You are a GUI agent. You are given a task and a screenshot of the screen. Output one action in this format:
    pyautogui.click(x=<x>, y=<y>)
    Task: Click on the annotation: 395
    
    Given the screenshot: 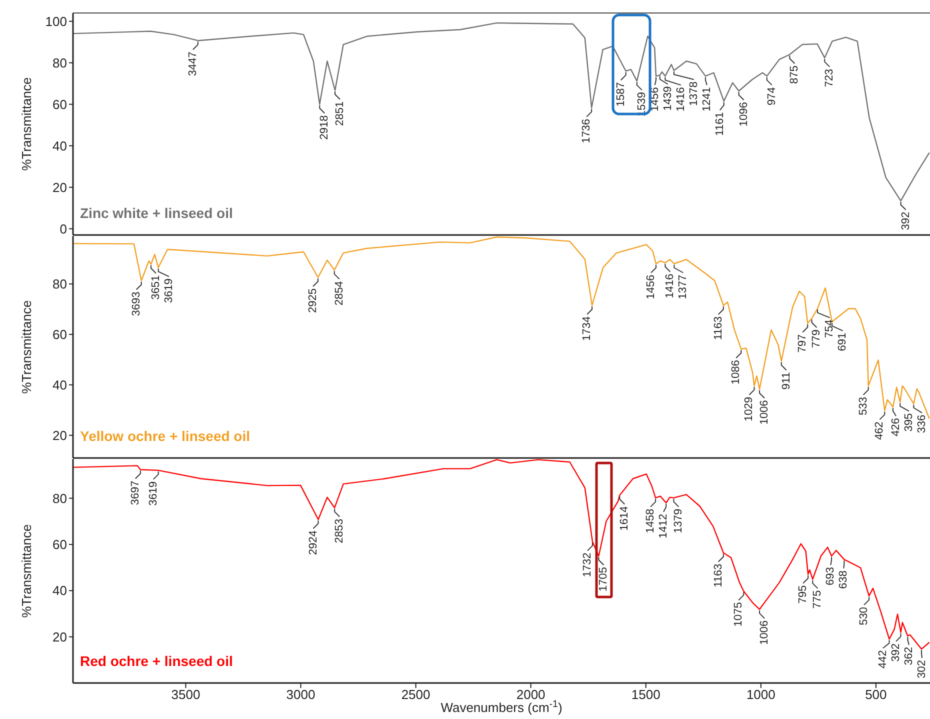 What is the action you would take?
    pyautogui.click(x=909, y=422)
    